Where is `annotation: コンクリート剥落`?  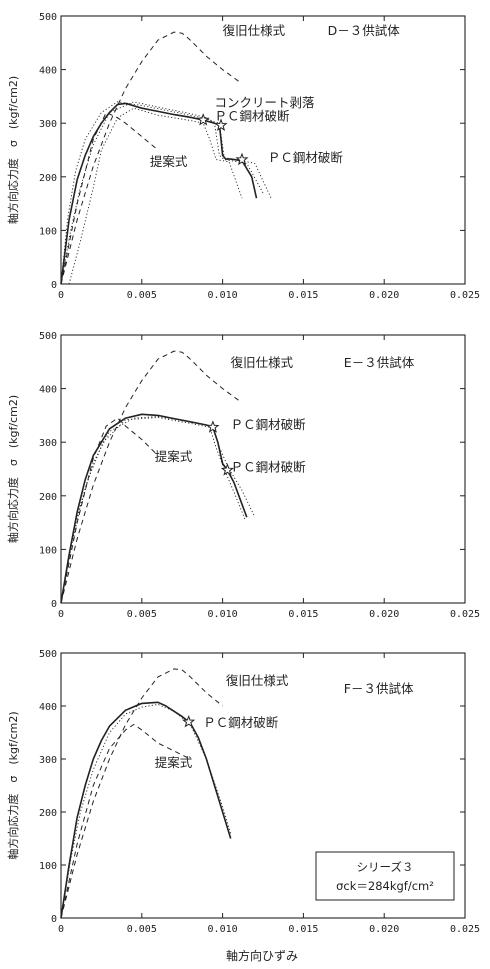 annotation: コンクリート剥落 is located at coordinates (265, 102).